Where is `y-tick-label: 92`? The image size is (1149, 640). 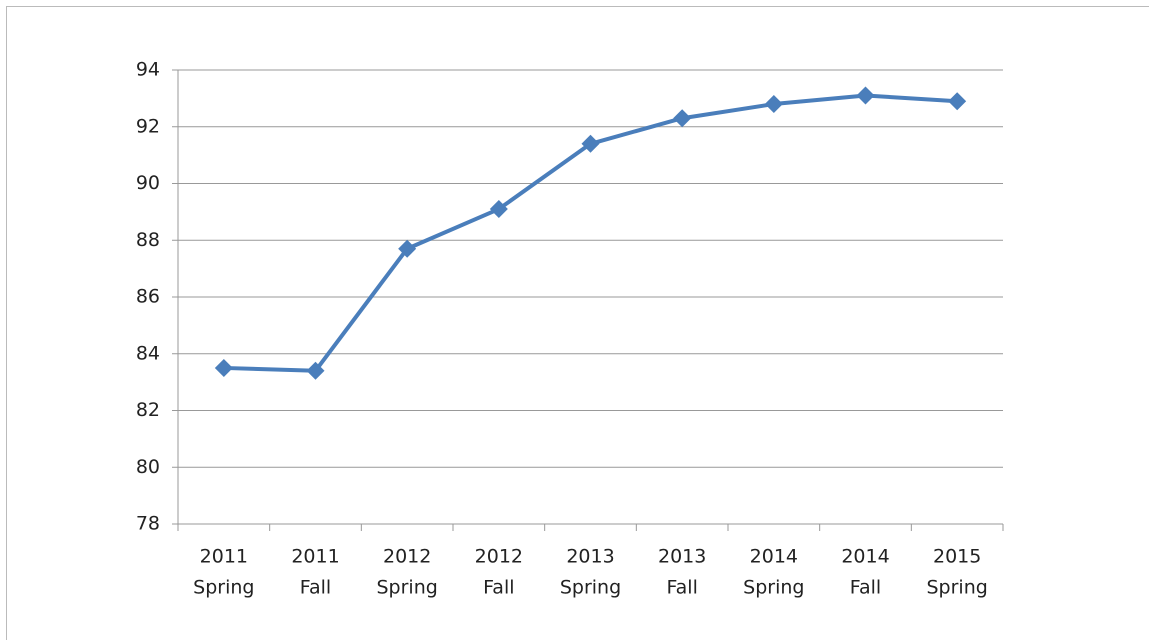 y-tick-label: 92 is located at coordinates (148, 126).